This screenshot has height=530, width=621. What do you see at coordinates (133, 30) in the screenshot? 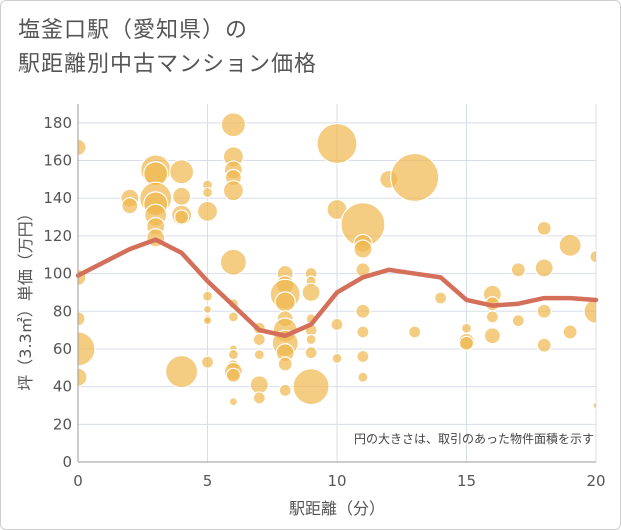
I see `chart-title-line1: 塩釜口駅（愛知県）の` at bounding box center [133, 30].